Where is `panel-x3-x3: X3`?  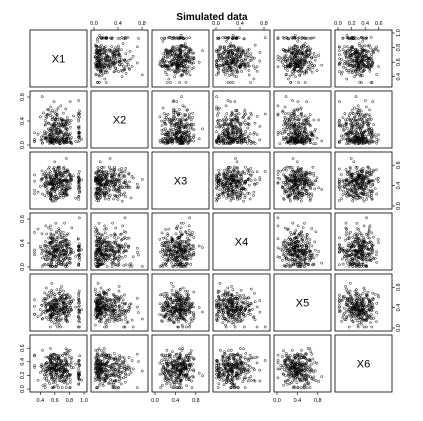
panel-x3-x3: X3 is located at coordinates (180, 180).